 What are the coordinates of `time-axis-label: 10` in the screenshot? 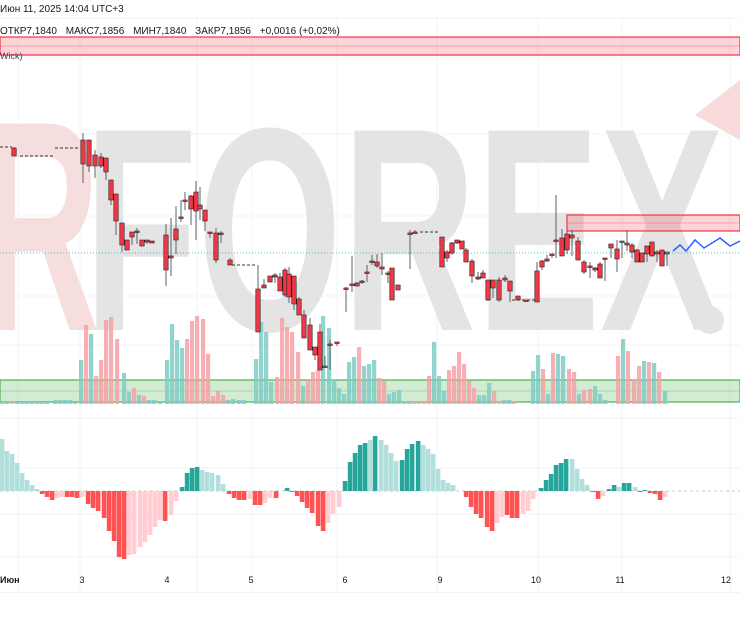 It's located at (536, 580).